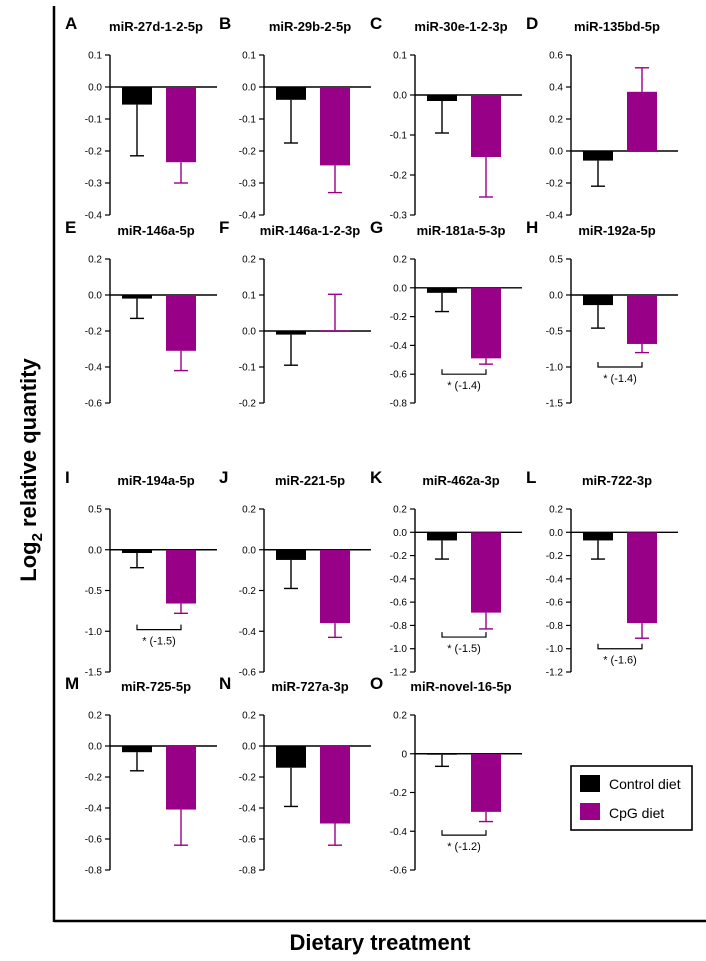  What do you see at coordinates (225, 683) in the screenshot?
I see `panel-letter-n: N` at bounding box center [225, 683].